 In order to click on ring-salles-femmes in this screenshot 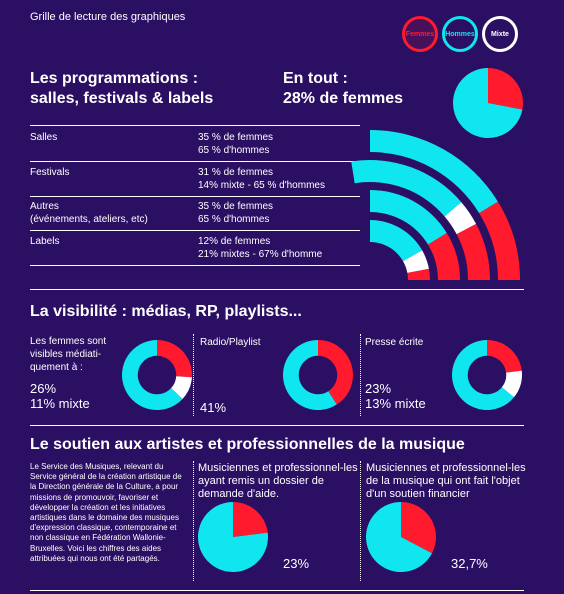, I will do `click(499, 240)`.